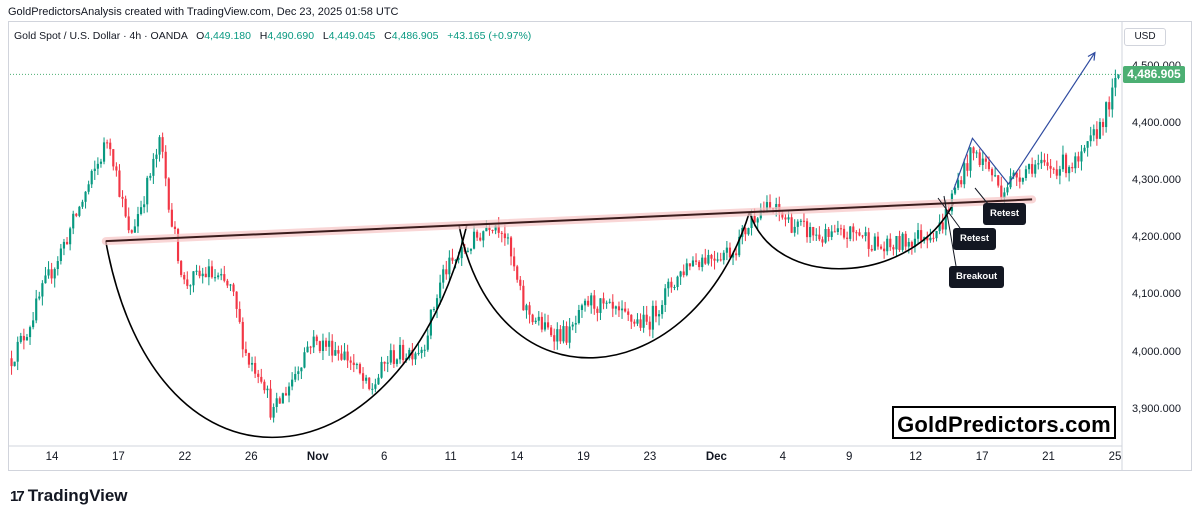 The width and height of the screenshot is (1200, 521). I want to click on time-tick-label: 14, so click(52, 457).